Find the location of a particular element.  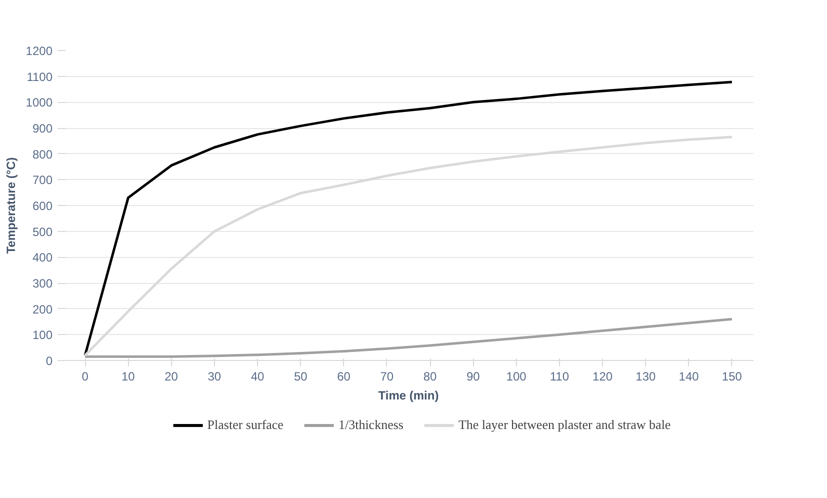

x-tick-label: 80 is located at coordinates (430, 377).